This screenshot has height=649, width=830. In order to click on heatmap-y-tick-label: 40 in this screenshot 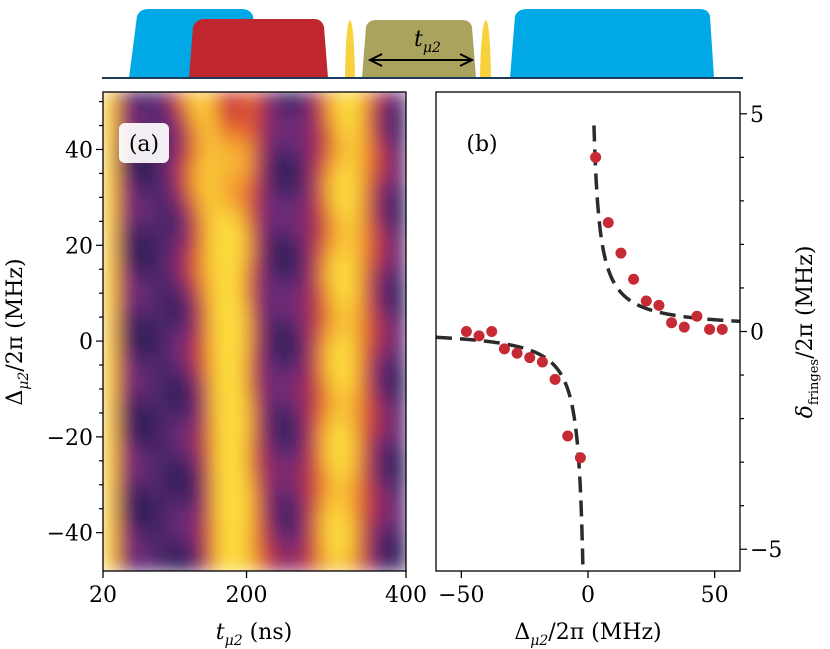, I will do `click(79, 150)`.